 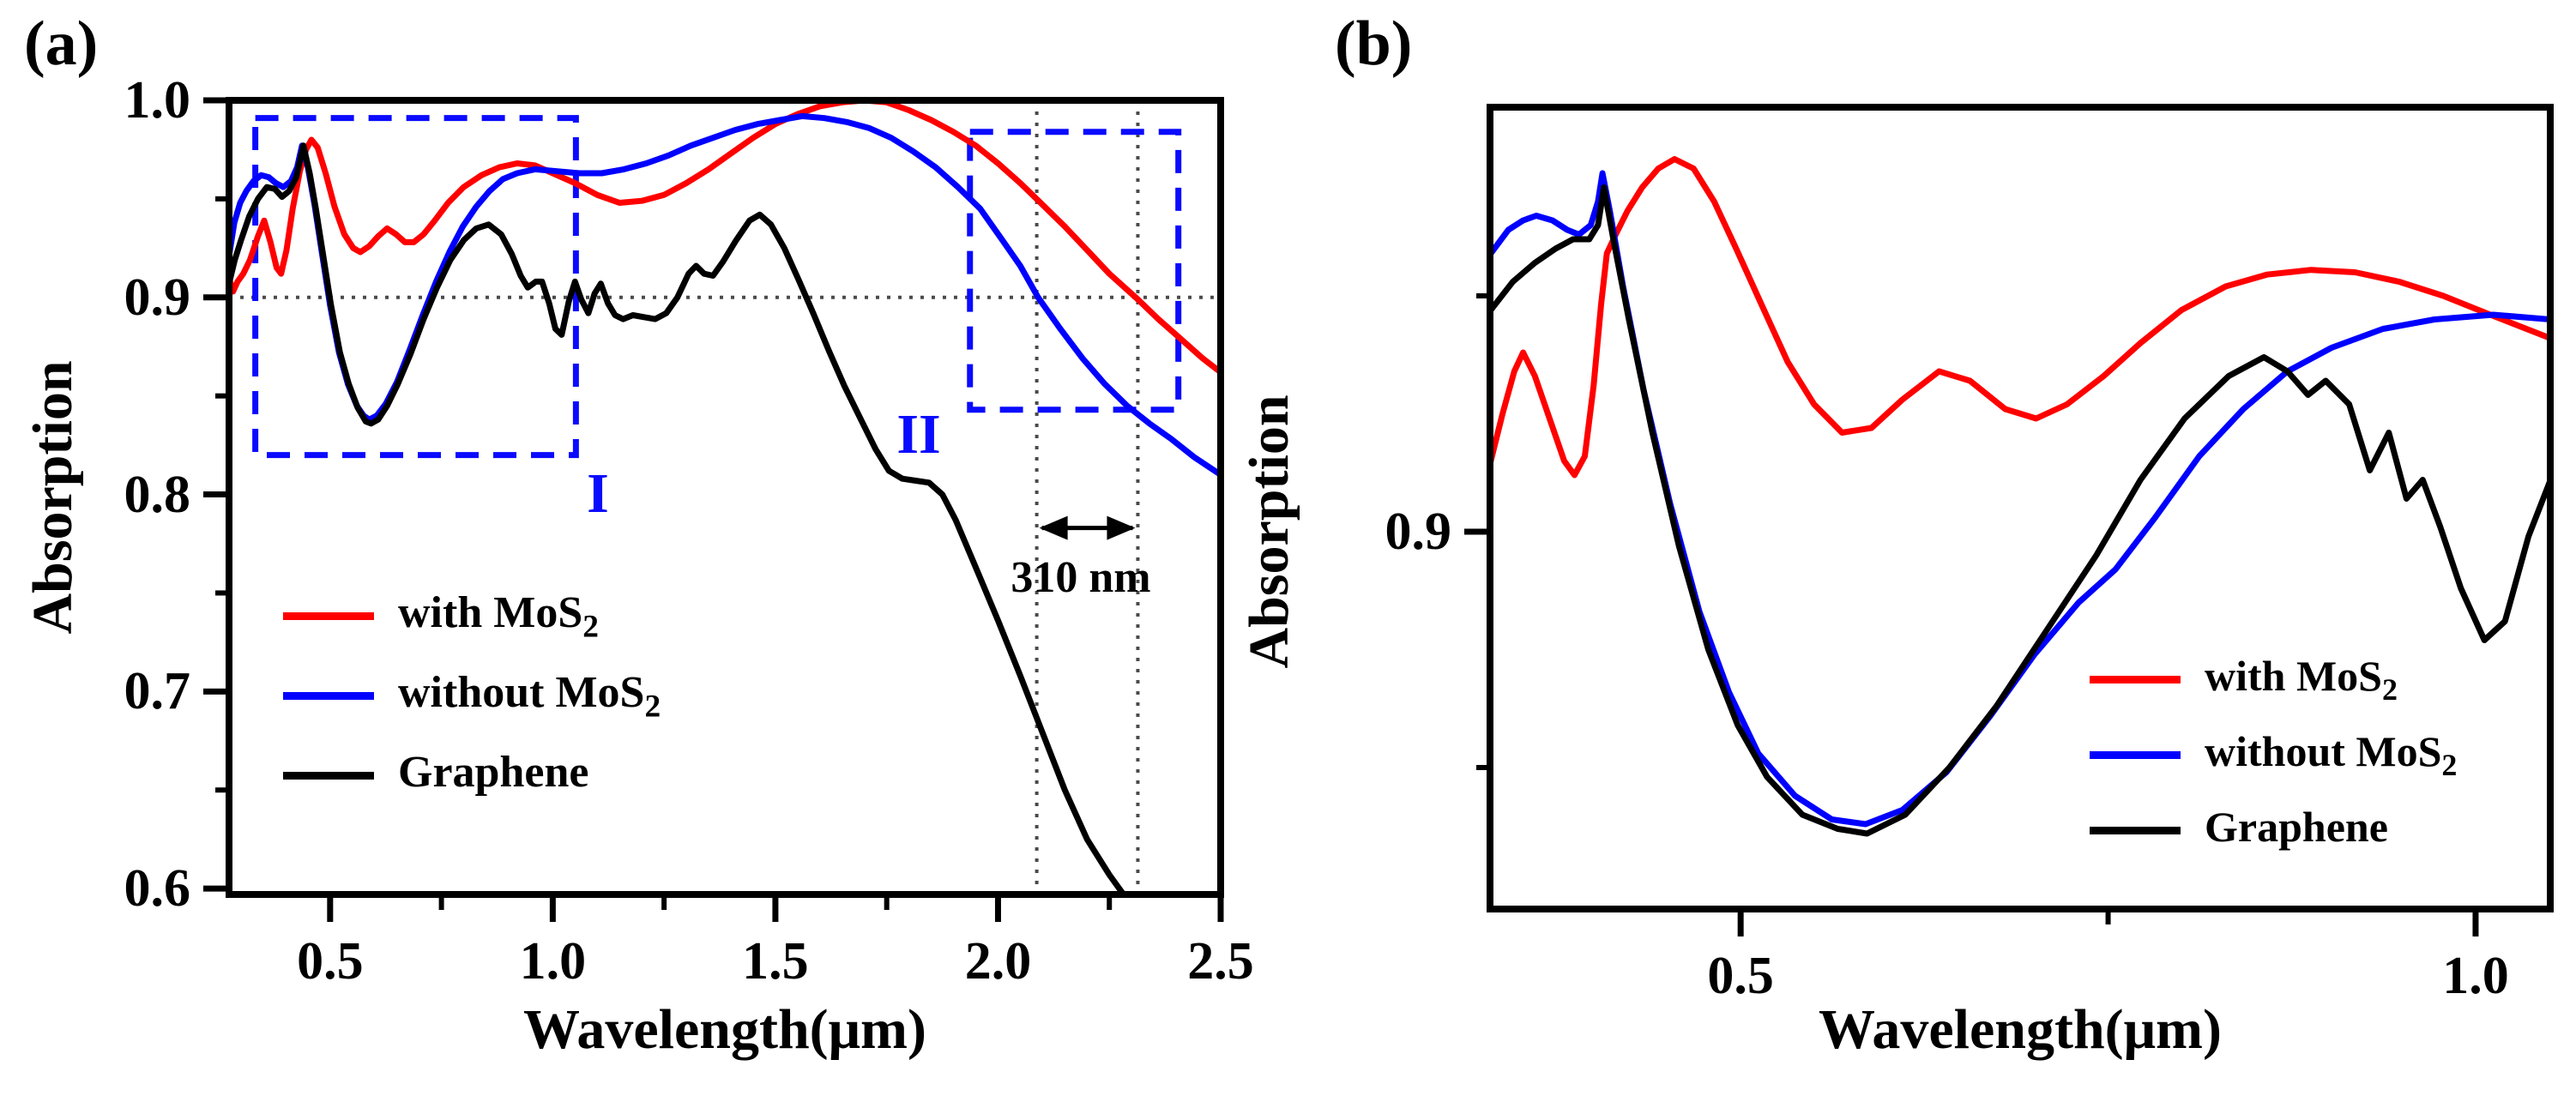 What do you see at coordinates (2020, 1029) in the screenshot?
I see `panel-b-xaxis-title: Wavelength(μm)` at bounding box center [2020, 1029].